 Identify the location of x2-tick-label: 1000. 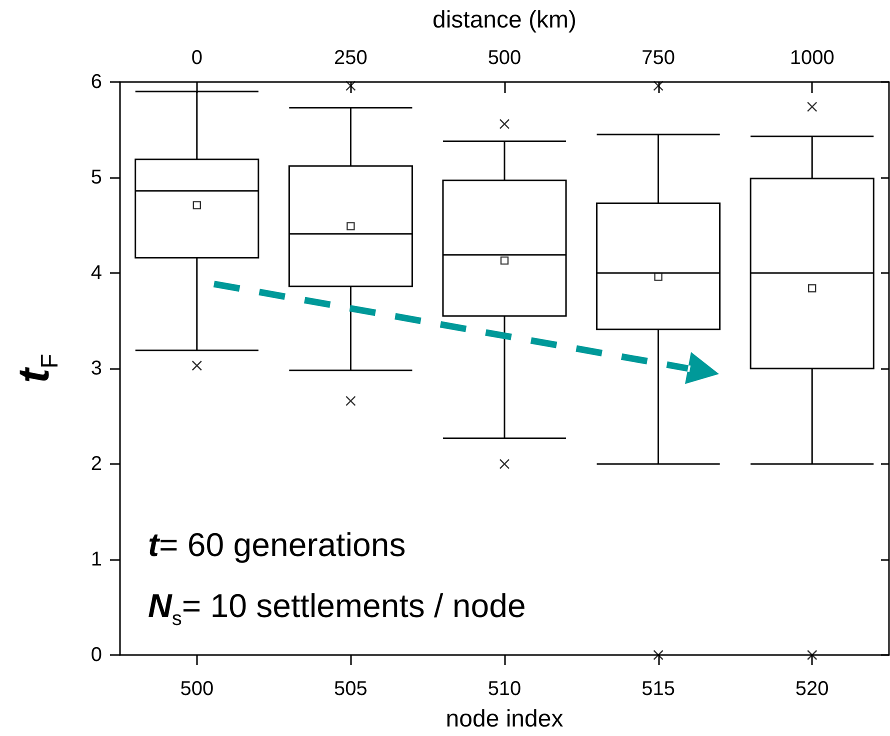
(812, 58).